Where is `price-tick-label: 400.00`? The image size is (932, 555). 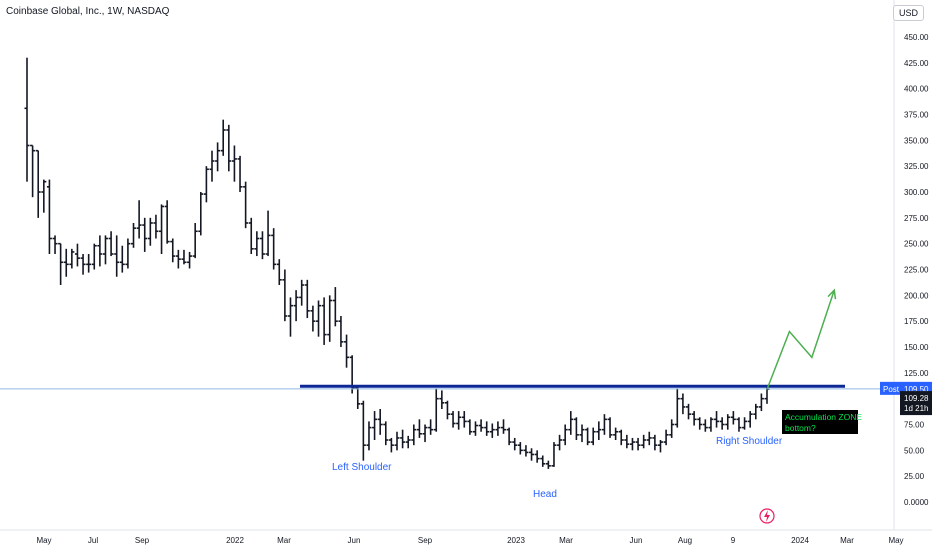
price-tick-label: 400.00 is located at coordinates (916, 89).